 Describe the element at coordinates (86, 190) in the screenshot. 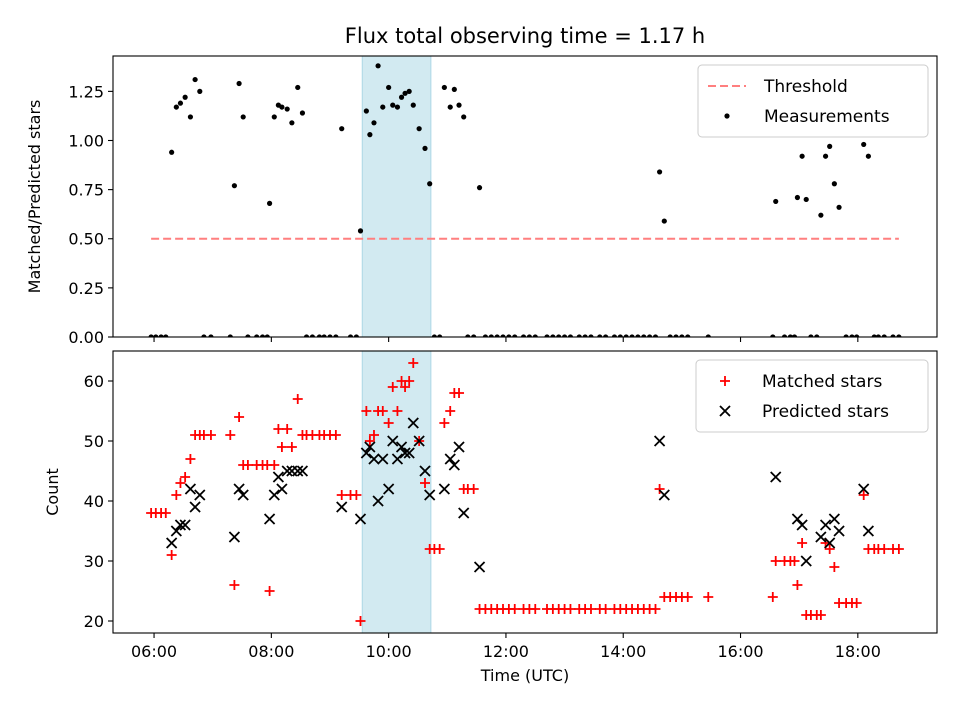

I see `y-tick-label: 0.75` at that location.